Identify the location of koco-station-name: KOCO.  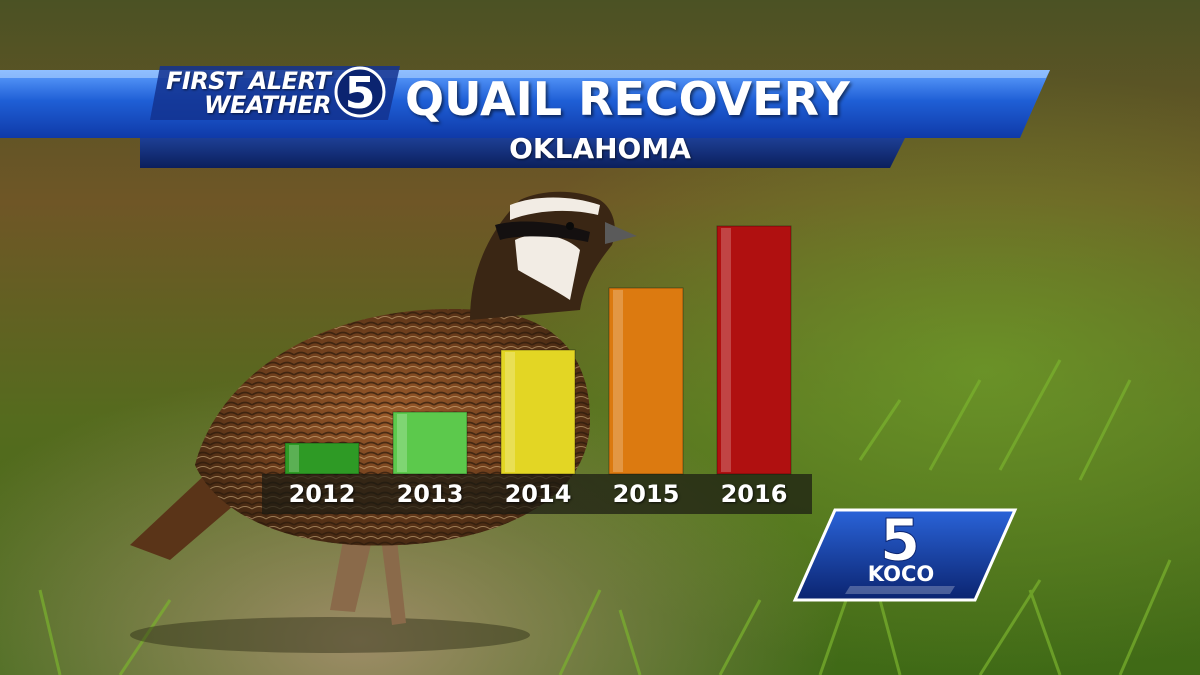
(901, 574).